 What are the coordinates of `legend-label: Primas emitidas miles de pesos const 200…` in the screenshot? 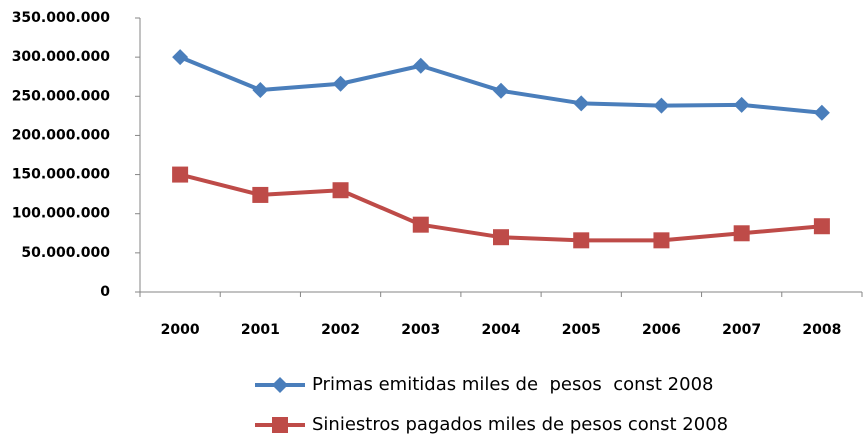 It's located at (512, 384).